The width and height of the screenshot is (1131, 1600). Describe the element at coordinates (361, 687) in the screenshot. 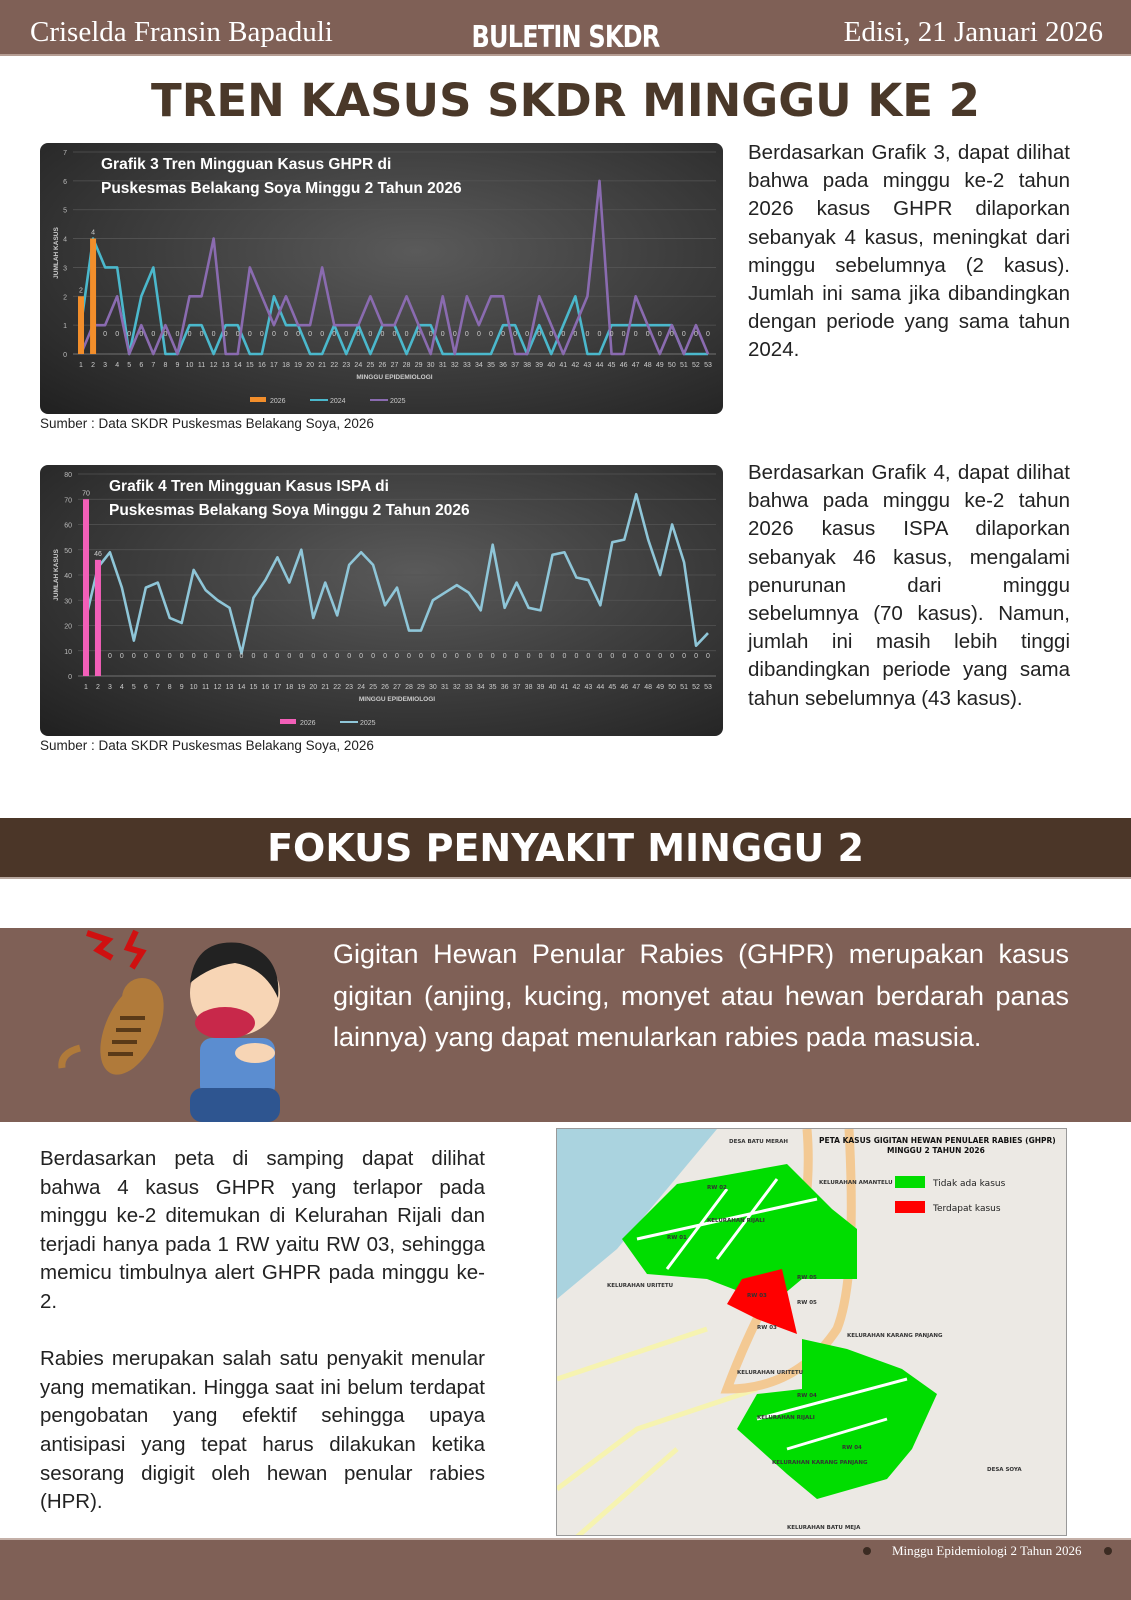

I see `x-tick-label: 24` at that location.